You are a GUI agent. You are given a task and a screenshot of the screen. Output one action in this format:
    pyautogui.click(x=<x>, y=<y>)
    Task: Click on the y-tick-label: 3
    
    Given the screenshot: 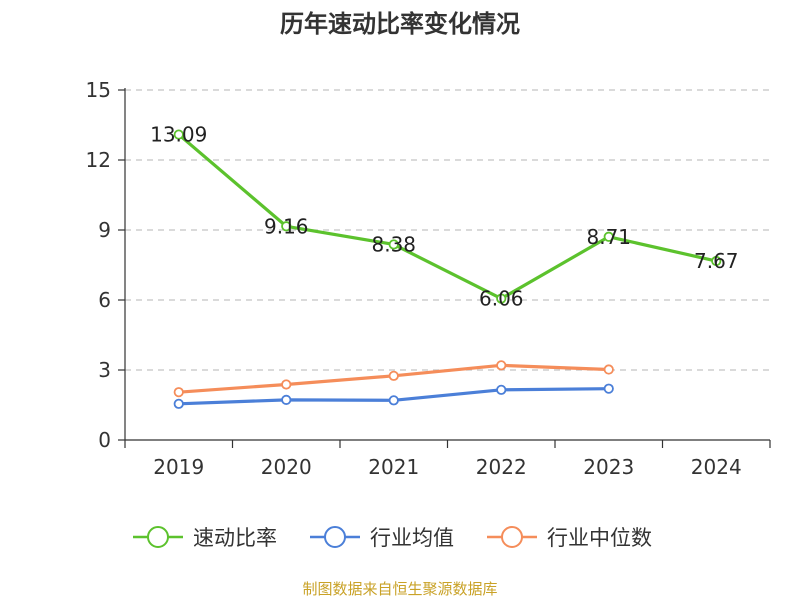 What is the action you would take?
    pyautogui.click(x=104, y=370)
    